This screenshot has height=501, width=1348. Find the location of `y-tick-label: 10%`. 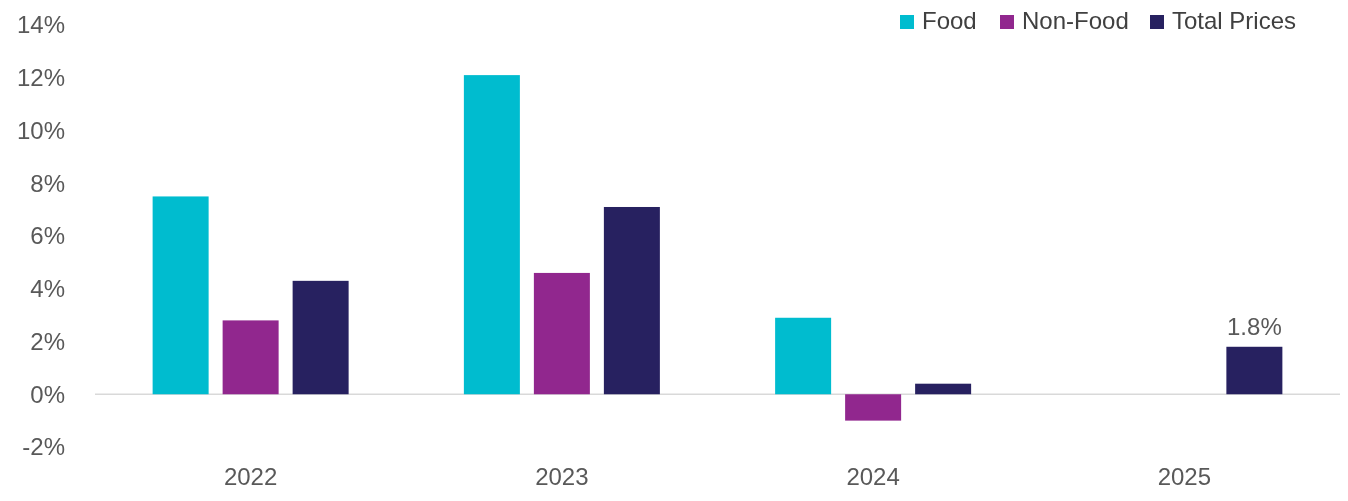

y-tick-label: 10% is located at coordinates (40, 130).